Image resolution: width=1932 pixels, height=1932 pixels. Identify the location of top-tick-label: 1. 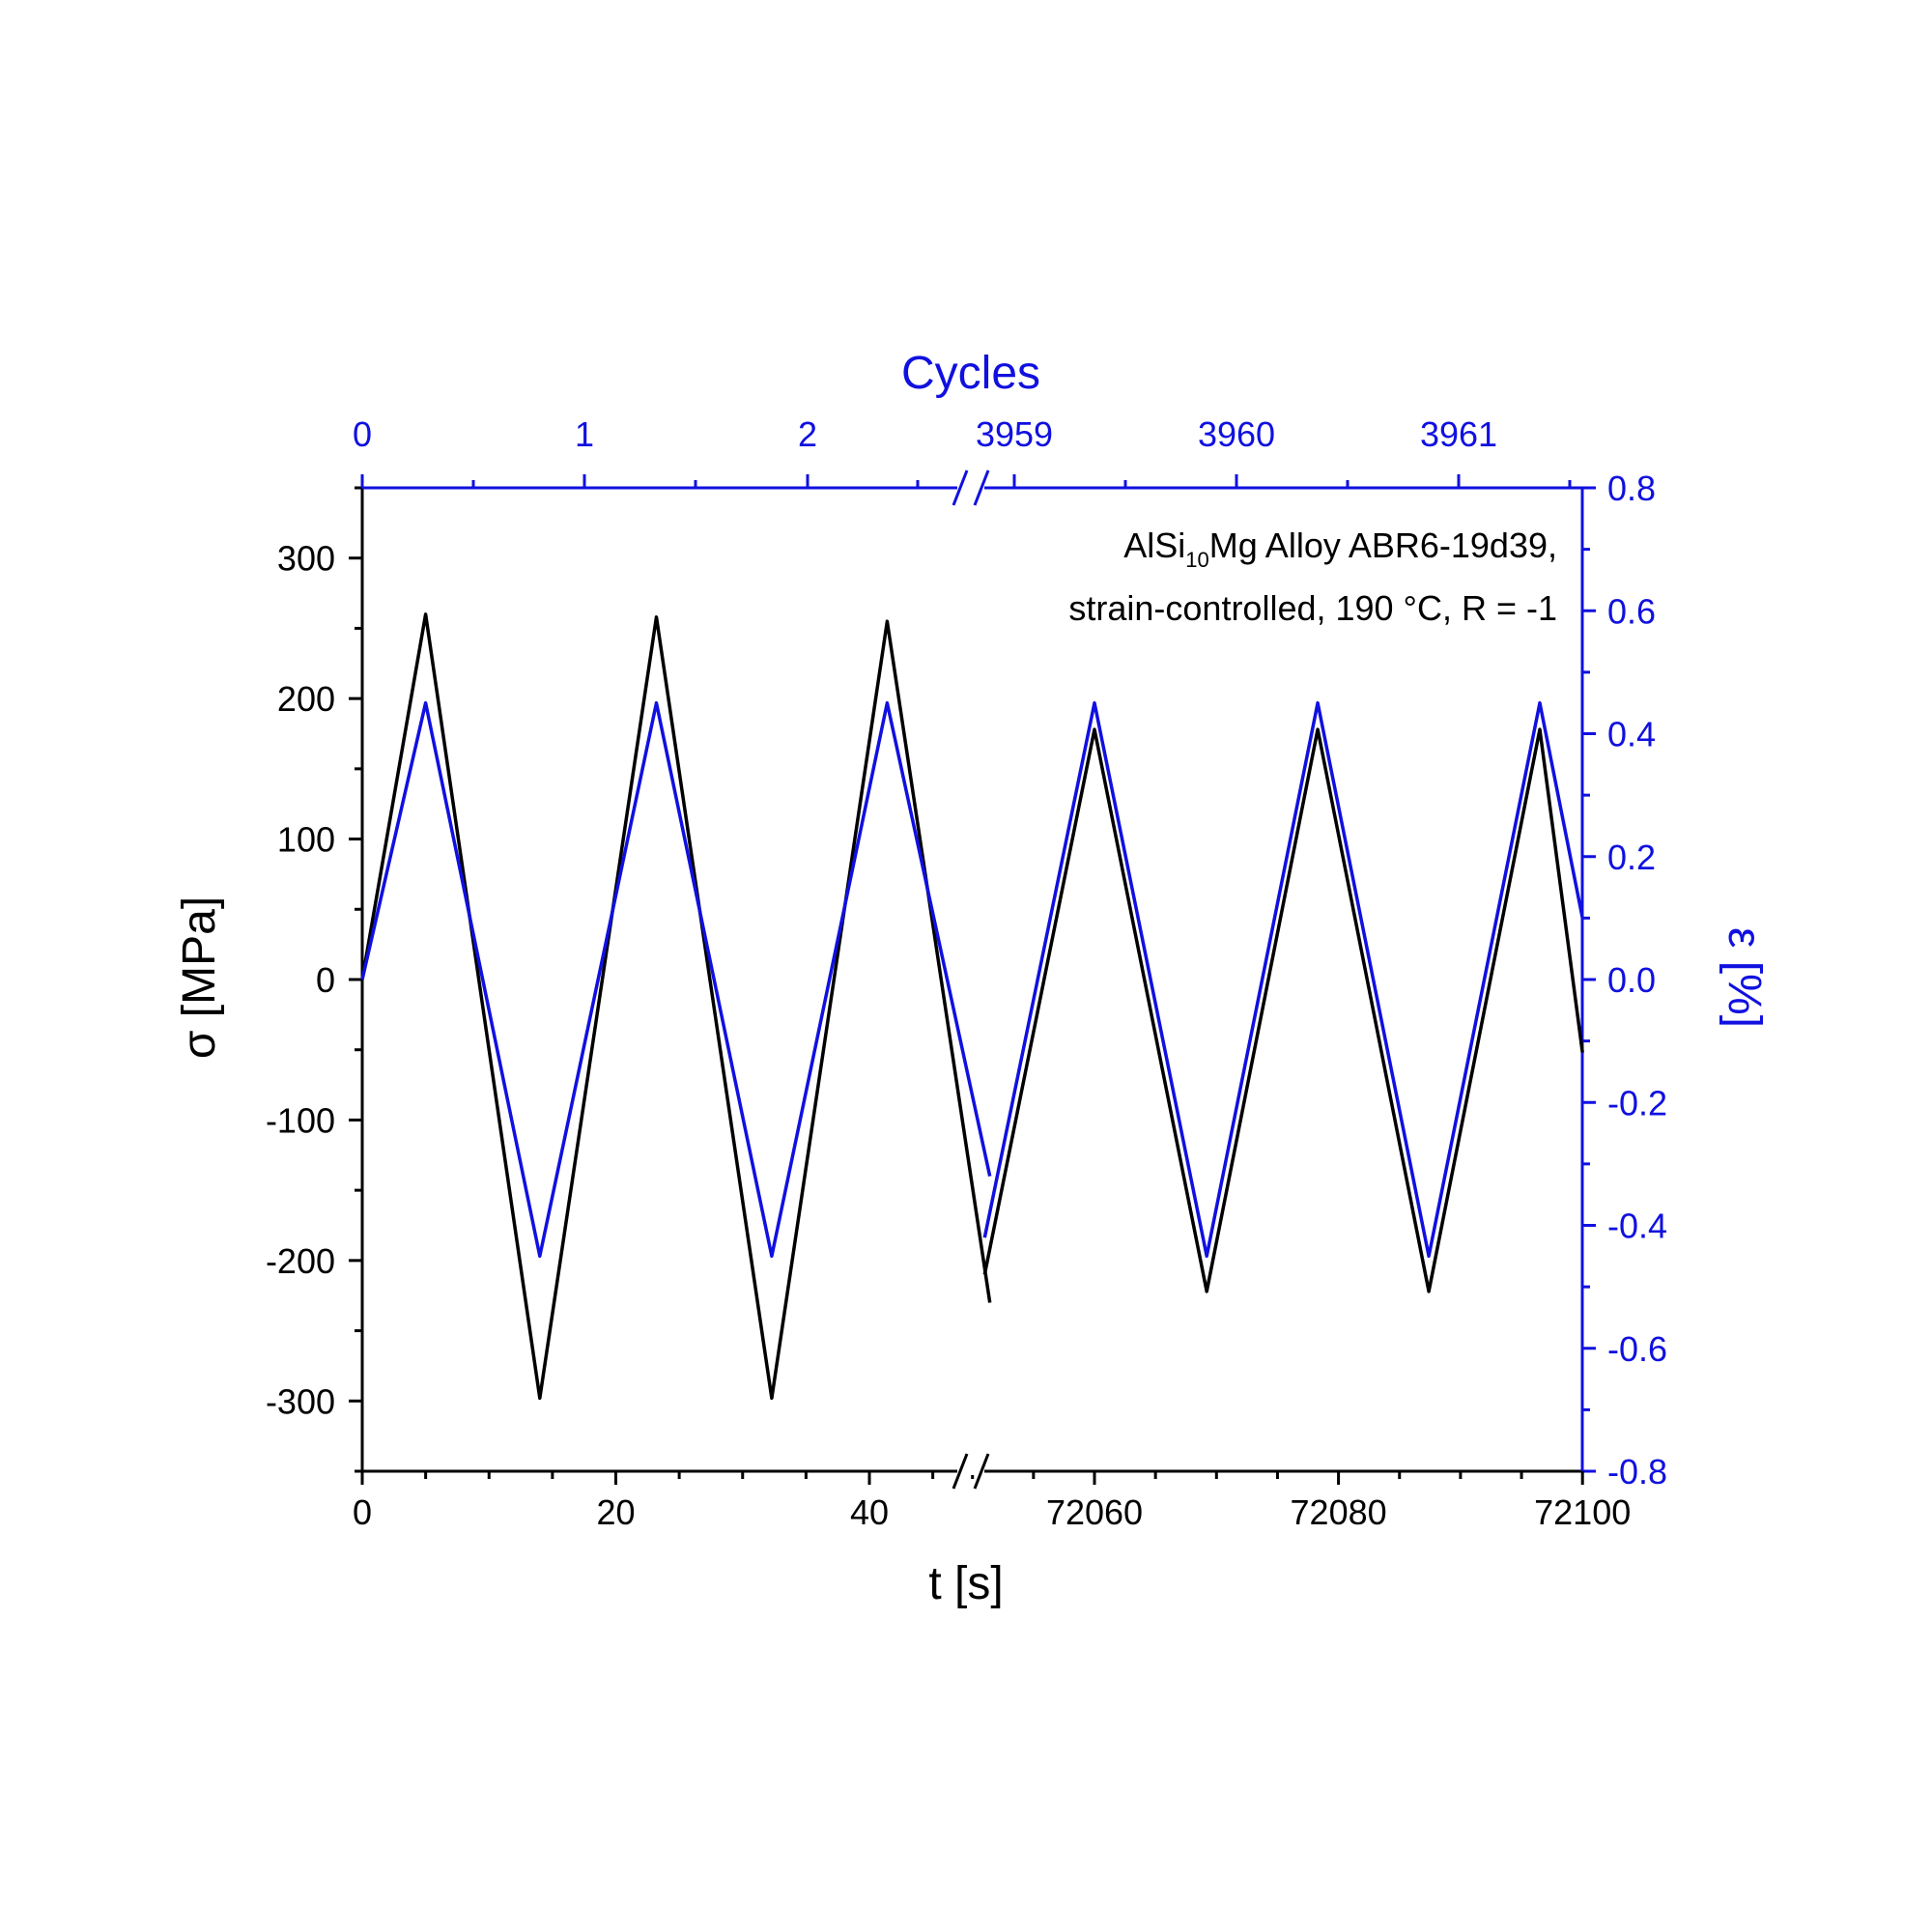
(584, 434).